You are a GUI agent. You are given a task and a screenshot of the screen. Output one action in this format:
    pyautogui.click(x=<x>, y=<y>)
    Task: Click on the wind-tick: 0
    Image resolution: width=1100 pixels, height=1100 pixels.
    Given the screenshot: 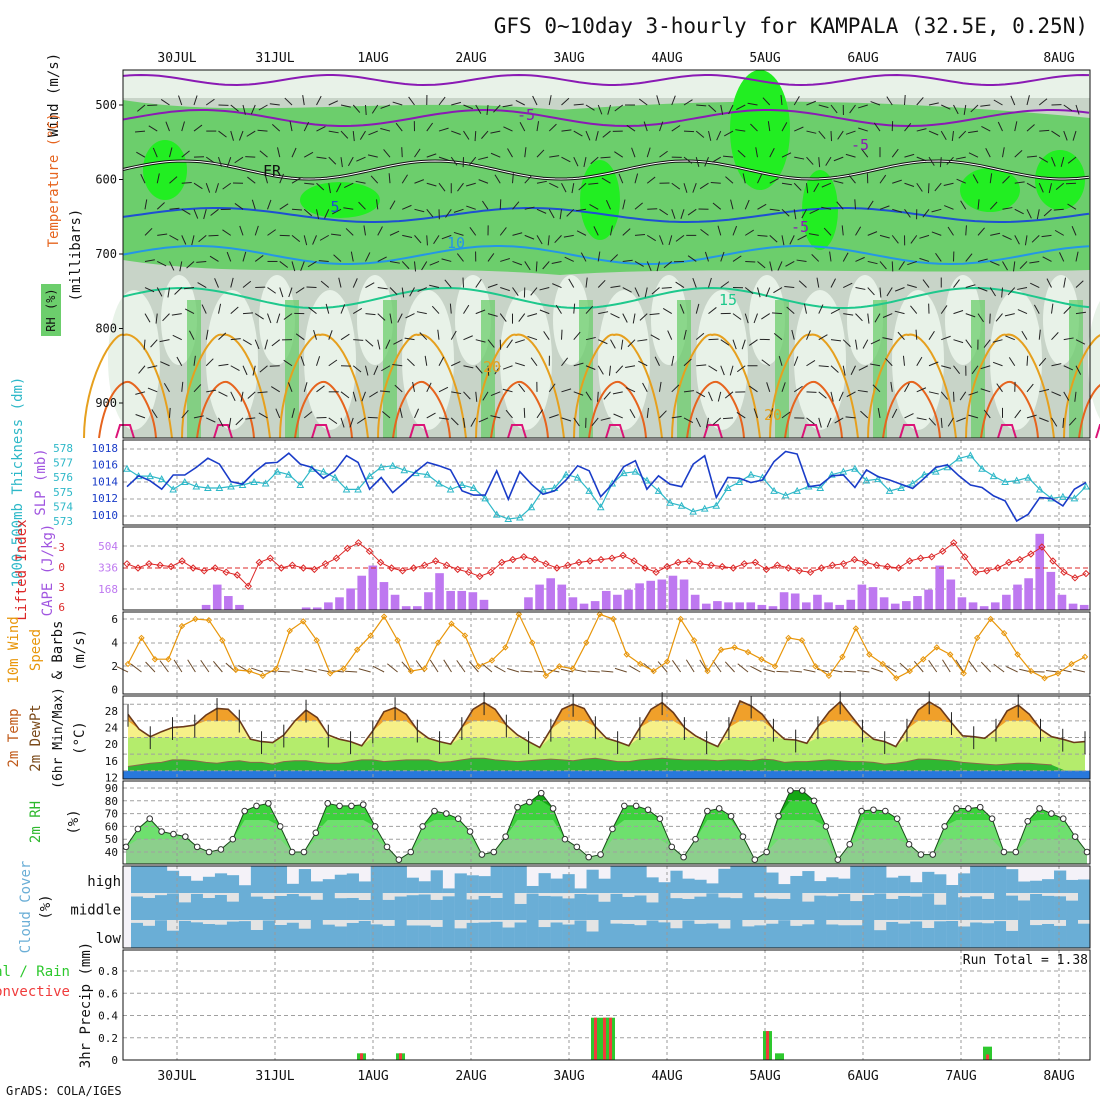 What is the action you would take?
    pyautogui.click(x=114, y=690)
    